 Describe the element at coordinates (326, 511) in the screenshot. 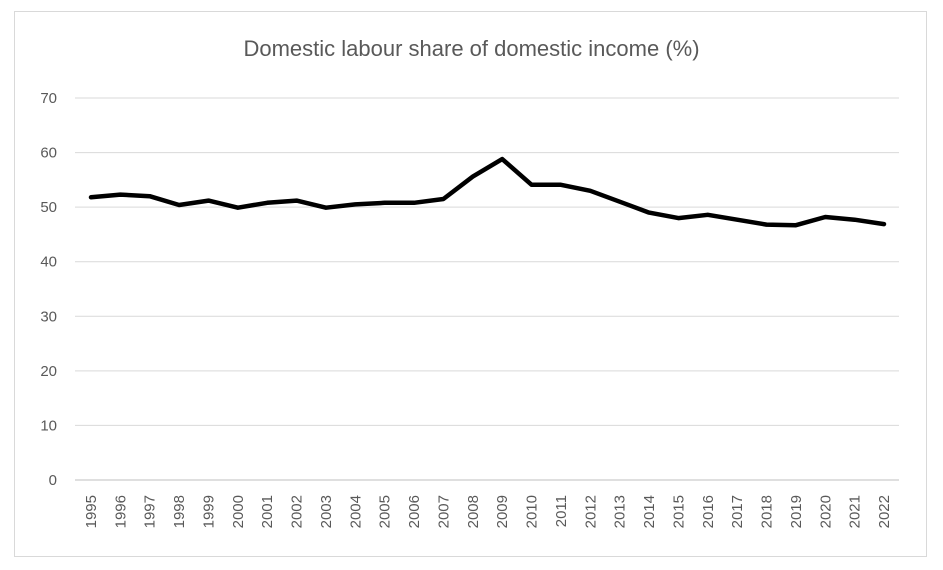

I see `x-tick-label: 2003` at that location.